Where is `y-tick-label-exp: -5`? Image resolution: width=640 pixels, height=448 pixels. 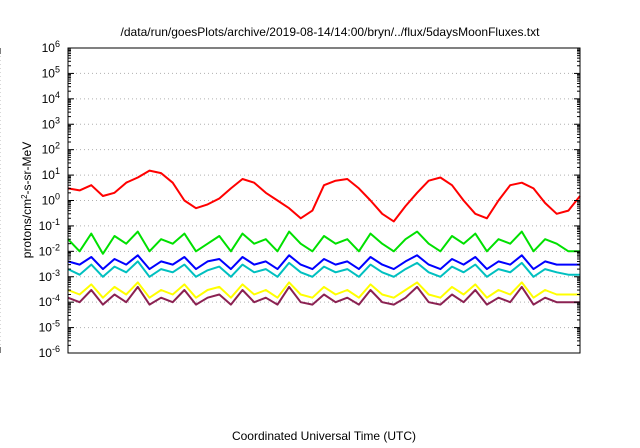 y-tick-label-exp: -5 is located at coordinates (56, 324).